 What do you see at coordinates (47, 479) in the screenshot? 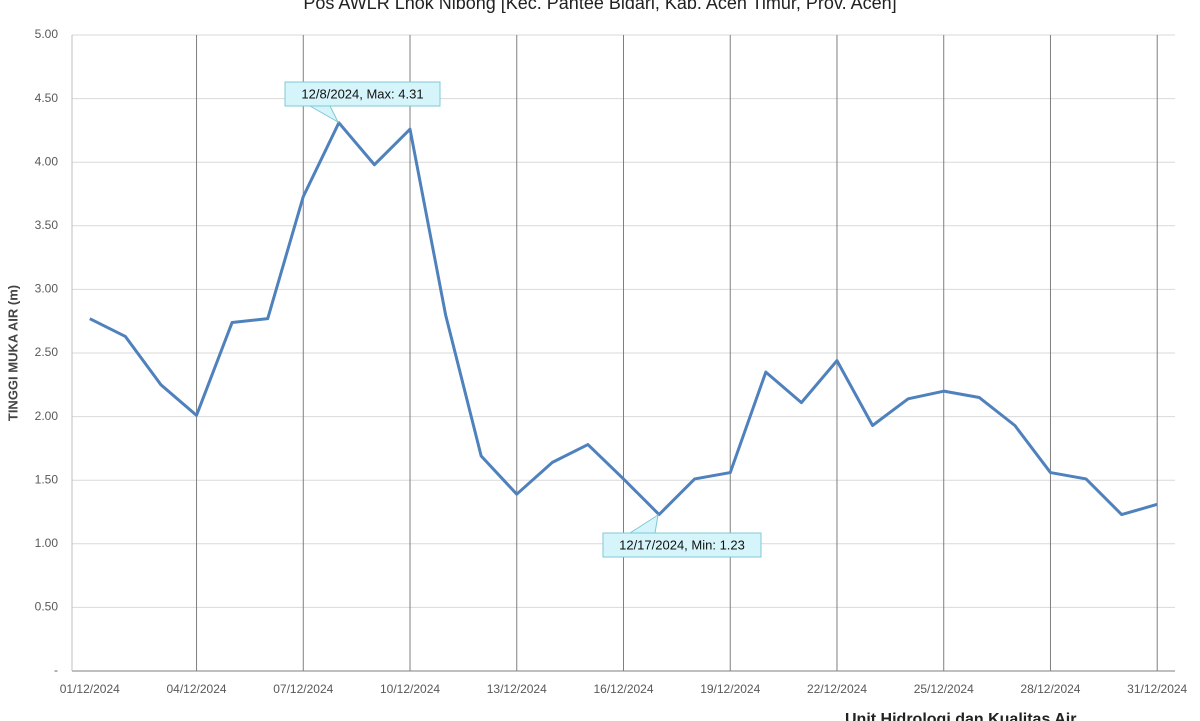
I see `y-tick-label: 1.50` at bounding box center [47, 479].